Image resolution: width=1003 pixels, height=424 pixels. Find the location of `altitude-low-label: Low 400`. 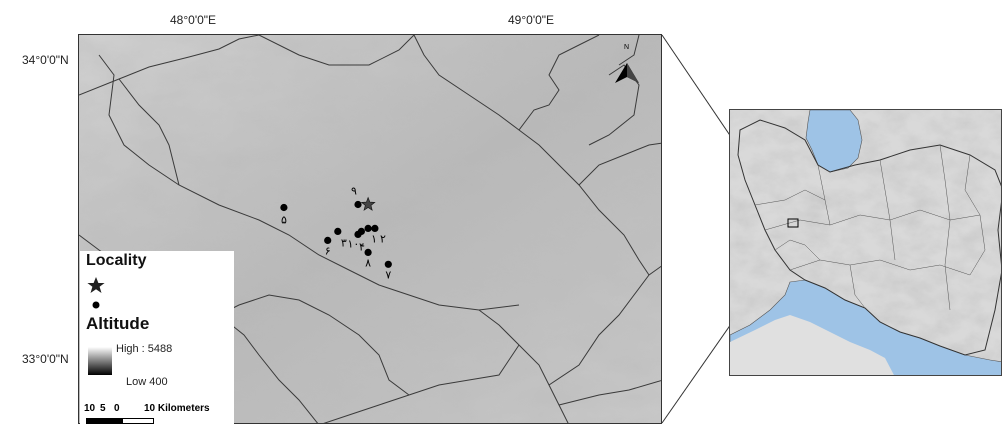

altitude-low-label: Low 400 is located at coordinates (147, 382).